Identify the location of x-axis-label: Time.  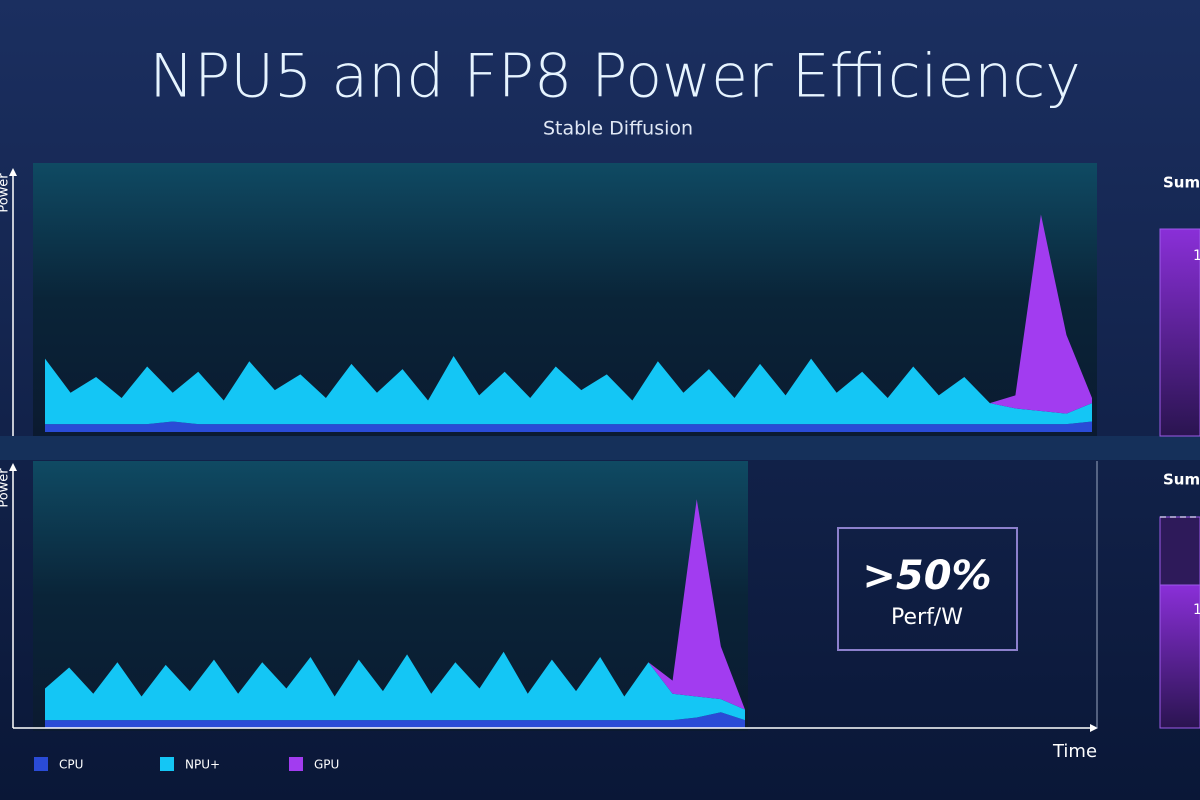
(1074, 751).